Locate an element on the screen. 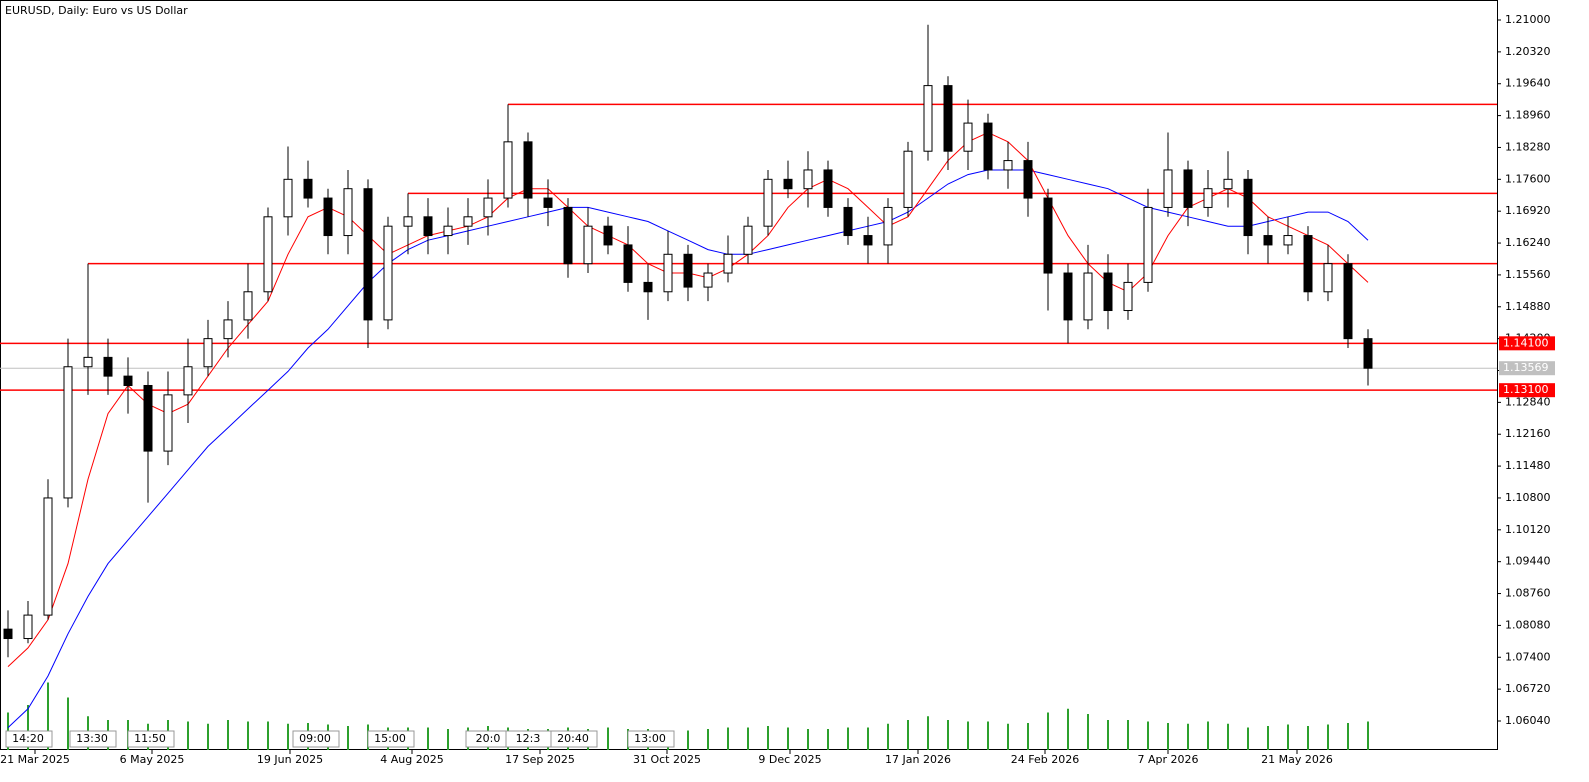  x-tick-label: 7 Apr 2026 is located at coordinates (1167, 759).